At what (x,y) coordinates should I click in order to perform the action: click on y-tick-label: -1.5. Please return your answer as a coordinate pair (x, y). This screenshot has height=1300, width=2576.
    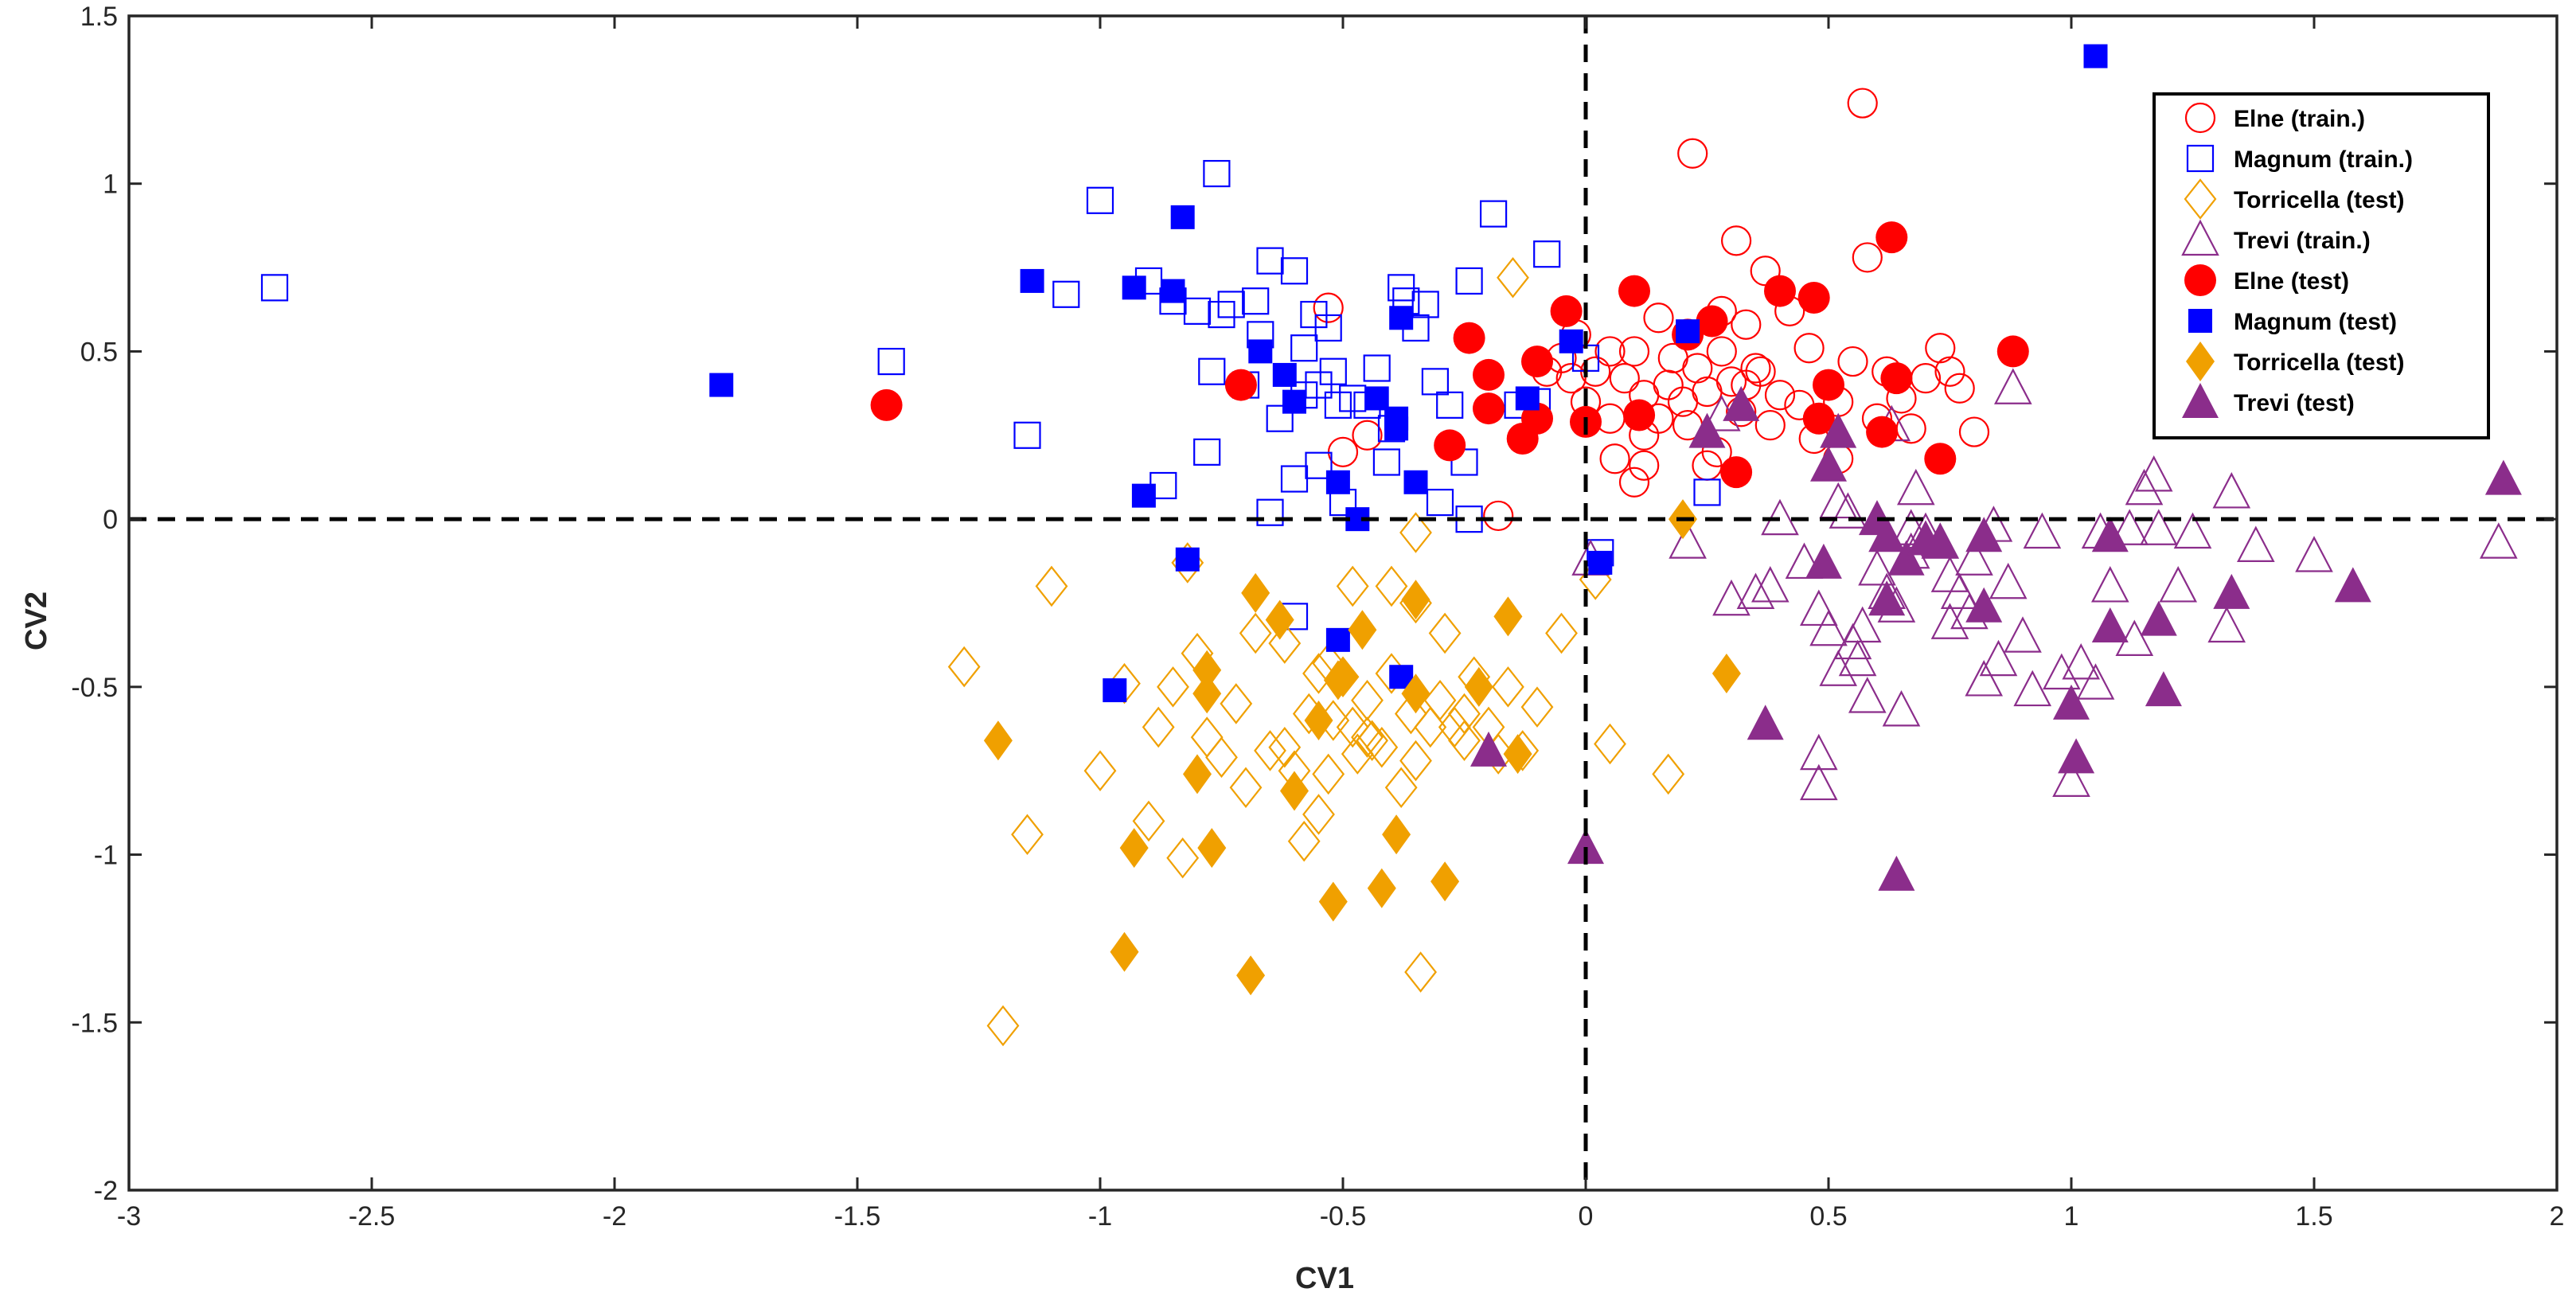
    Looking at the image, I should click on (94, 1023).